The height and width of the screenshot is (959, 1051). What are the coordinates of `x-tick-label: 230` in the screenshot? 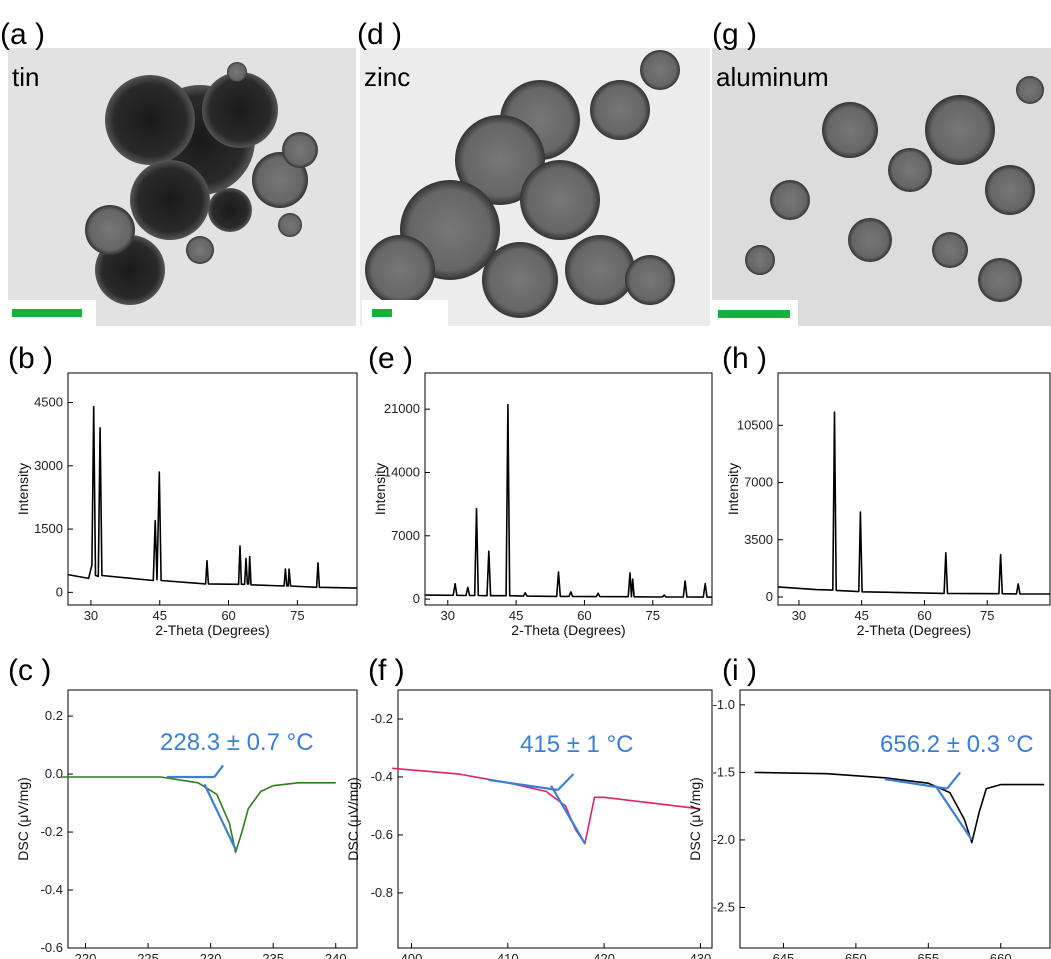 It's located at (211, 955).